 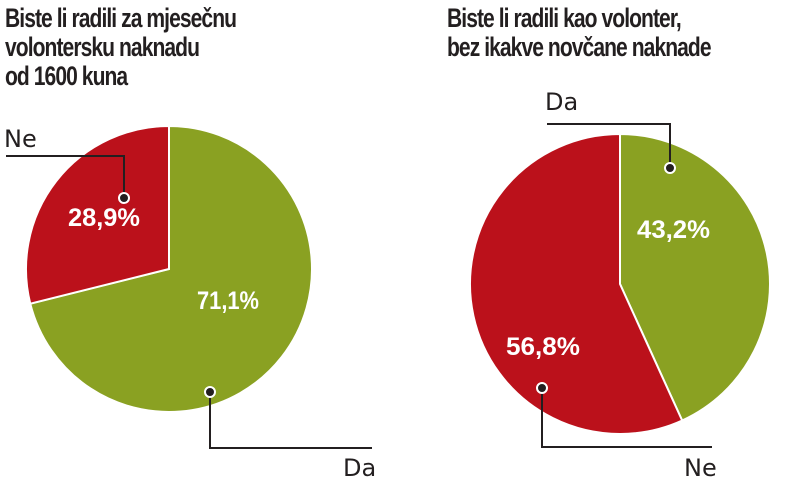 I want to click on value-label-ne-right: 56,8%, so click(x=543, y=347).